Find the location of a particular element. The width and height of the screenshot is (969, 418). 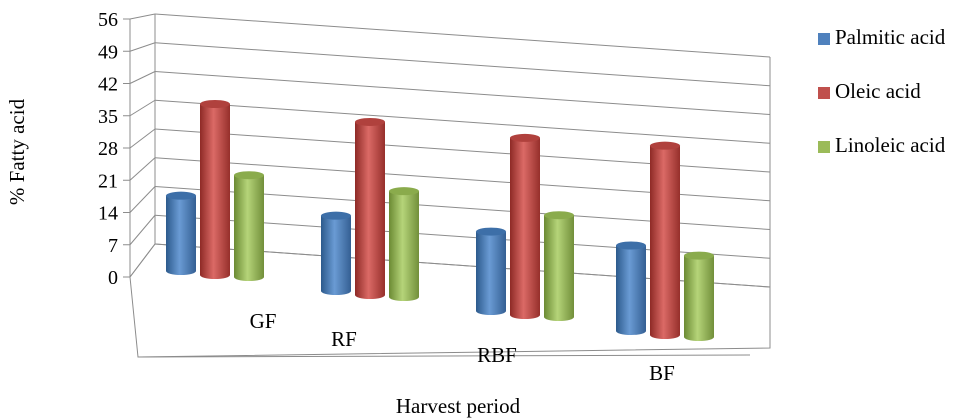

legend-item: Palmitic acid is located at coordinates (893, 36).